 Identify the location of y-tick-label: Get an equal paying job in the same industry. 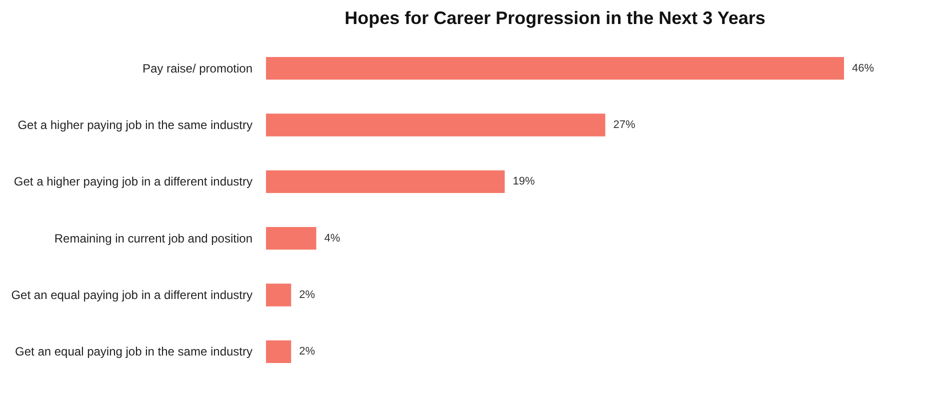
(133, 351).